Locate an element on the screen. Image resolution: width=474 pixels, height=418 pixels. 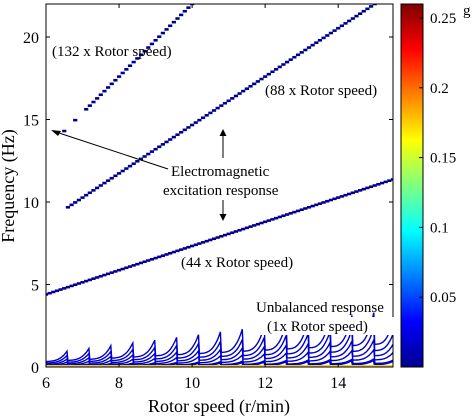
x-tick-label: 8 is located at coordinates (119, 383).